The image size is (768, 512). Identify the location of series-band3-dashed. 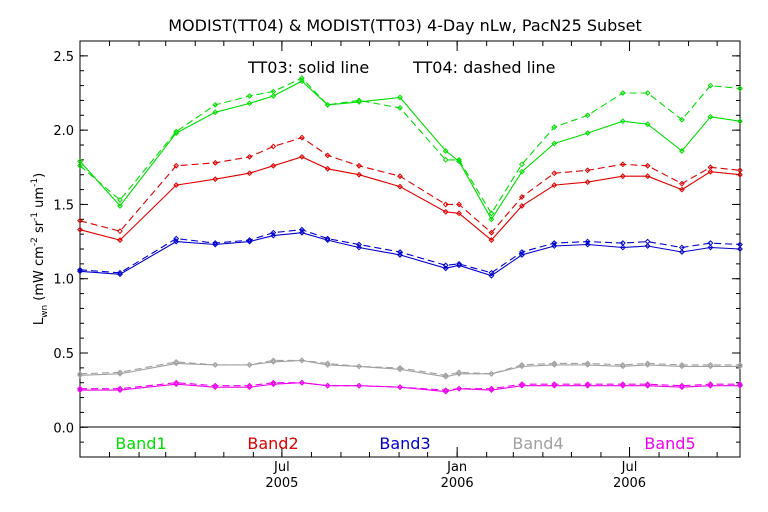
(410, 251).